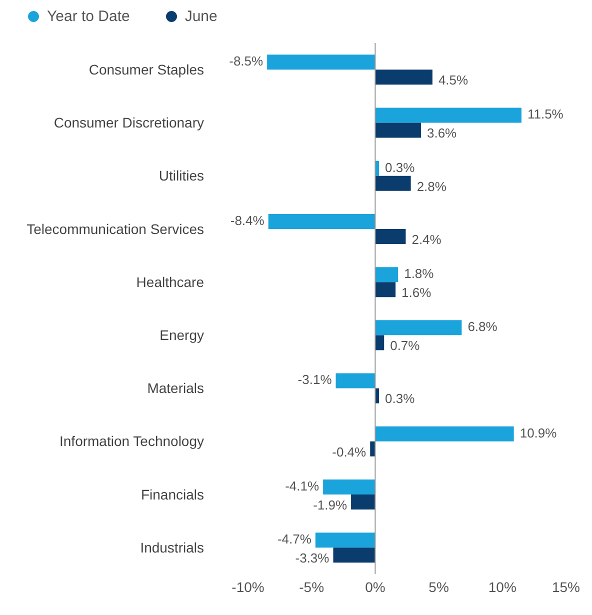  What do you see at coordinates (172, 547) in the screenshot?
I see `y-tick-label: Industrials` at bounding box center [172, 547].